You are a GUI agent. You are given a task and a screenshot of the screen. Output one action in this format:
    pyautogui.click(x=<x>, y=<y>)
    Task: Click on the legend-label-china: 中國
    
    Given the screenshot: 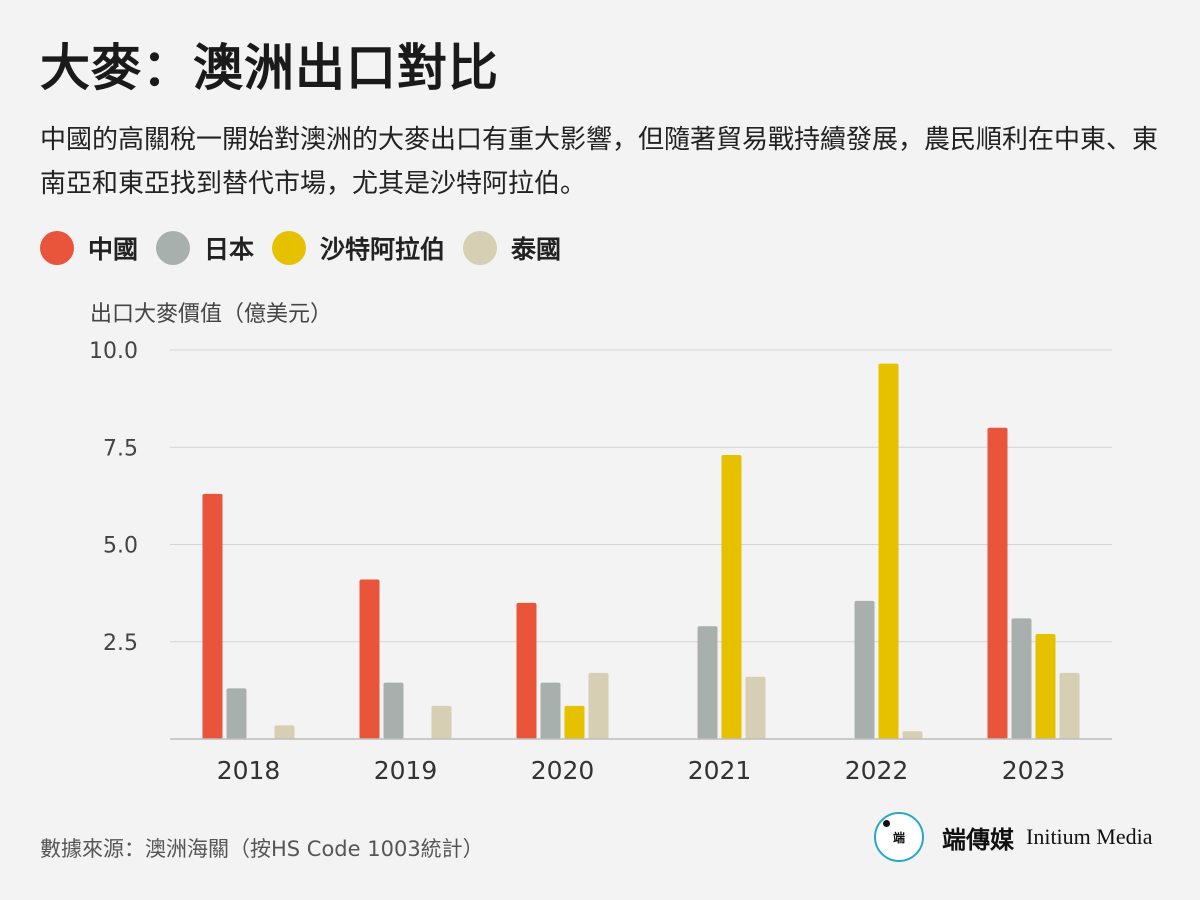 What is the action you would take?
    pyautogui.click(x=113, y=249)
    